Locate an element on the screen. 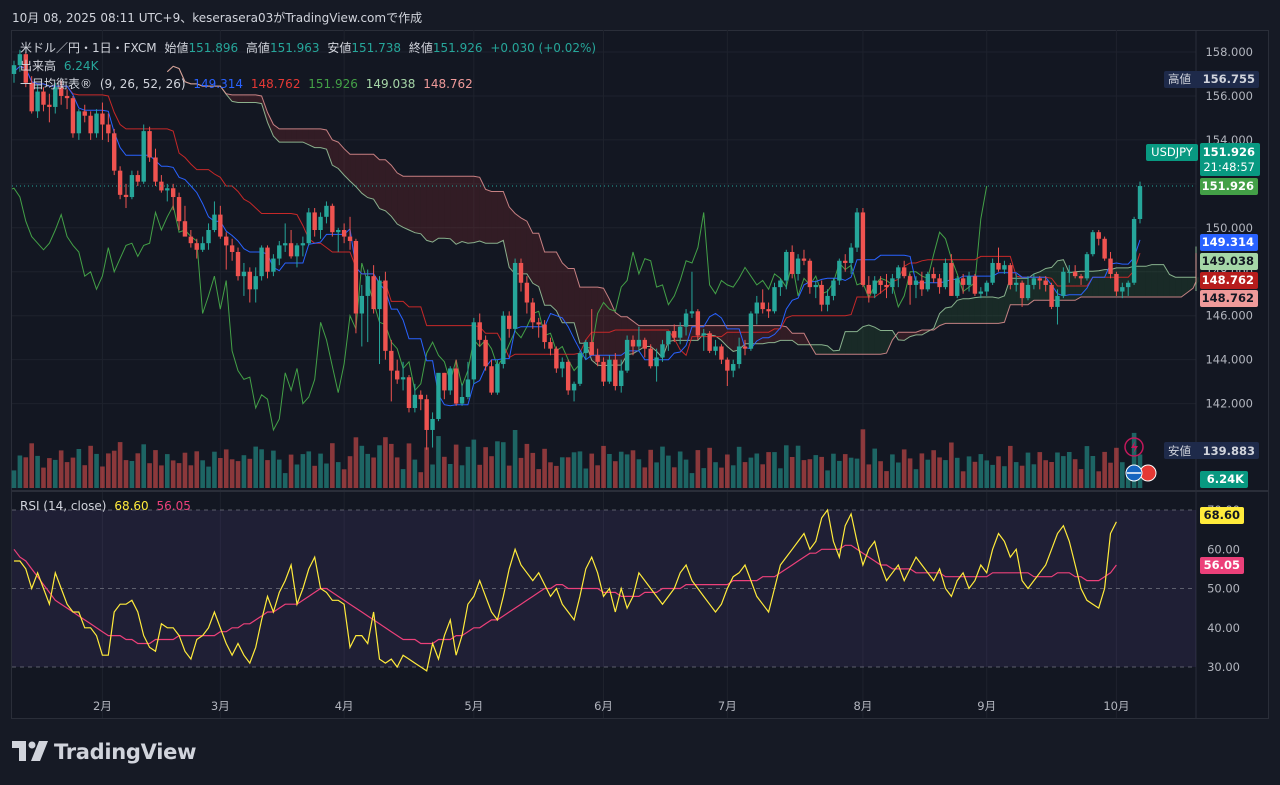 The width and height of the screenshot is (1280, 785). tradingview-icon is located at coordinates (30, 751).